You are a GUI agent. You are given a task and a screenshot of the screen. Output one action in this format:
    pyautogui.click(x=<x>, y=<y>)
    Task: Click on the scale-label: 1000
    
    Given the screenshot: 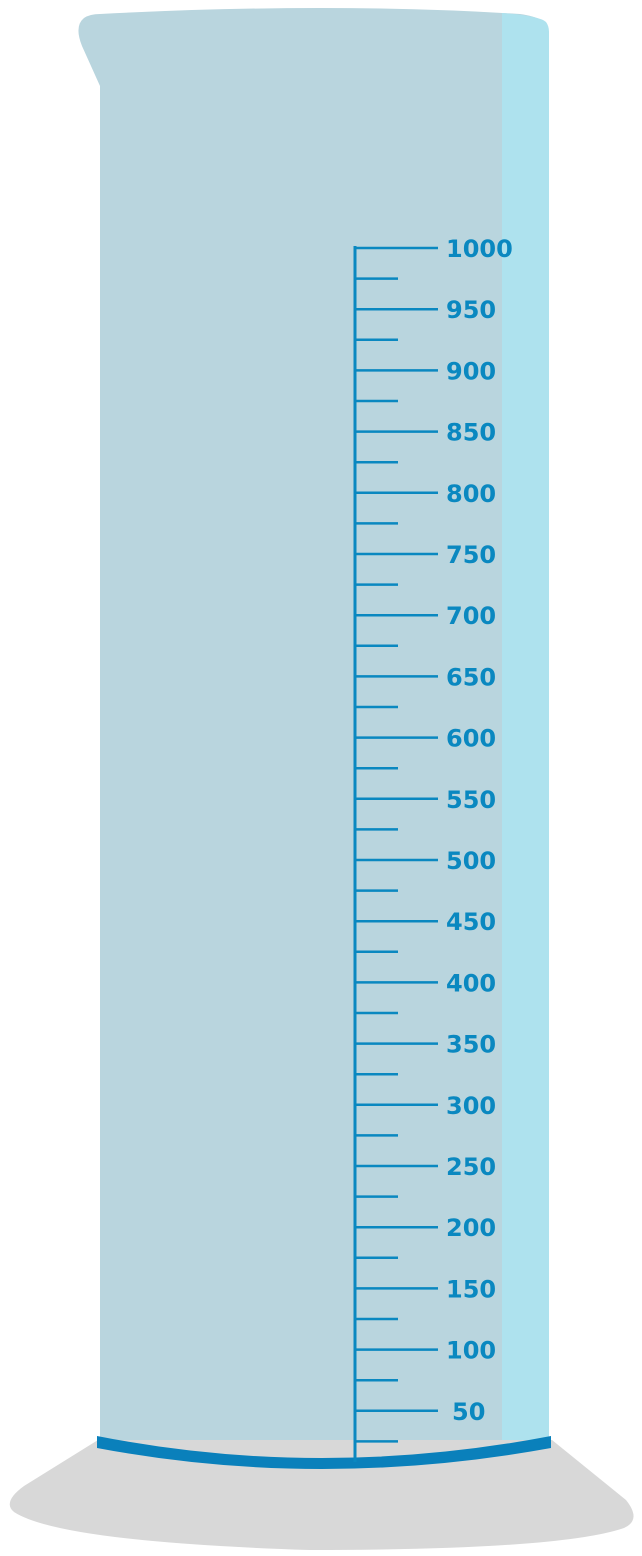 What is the action you would take?
    pyautogui.click(x=479, y=249)
    